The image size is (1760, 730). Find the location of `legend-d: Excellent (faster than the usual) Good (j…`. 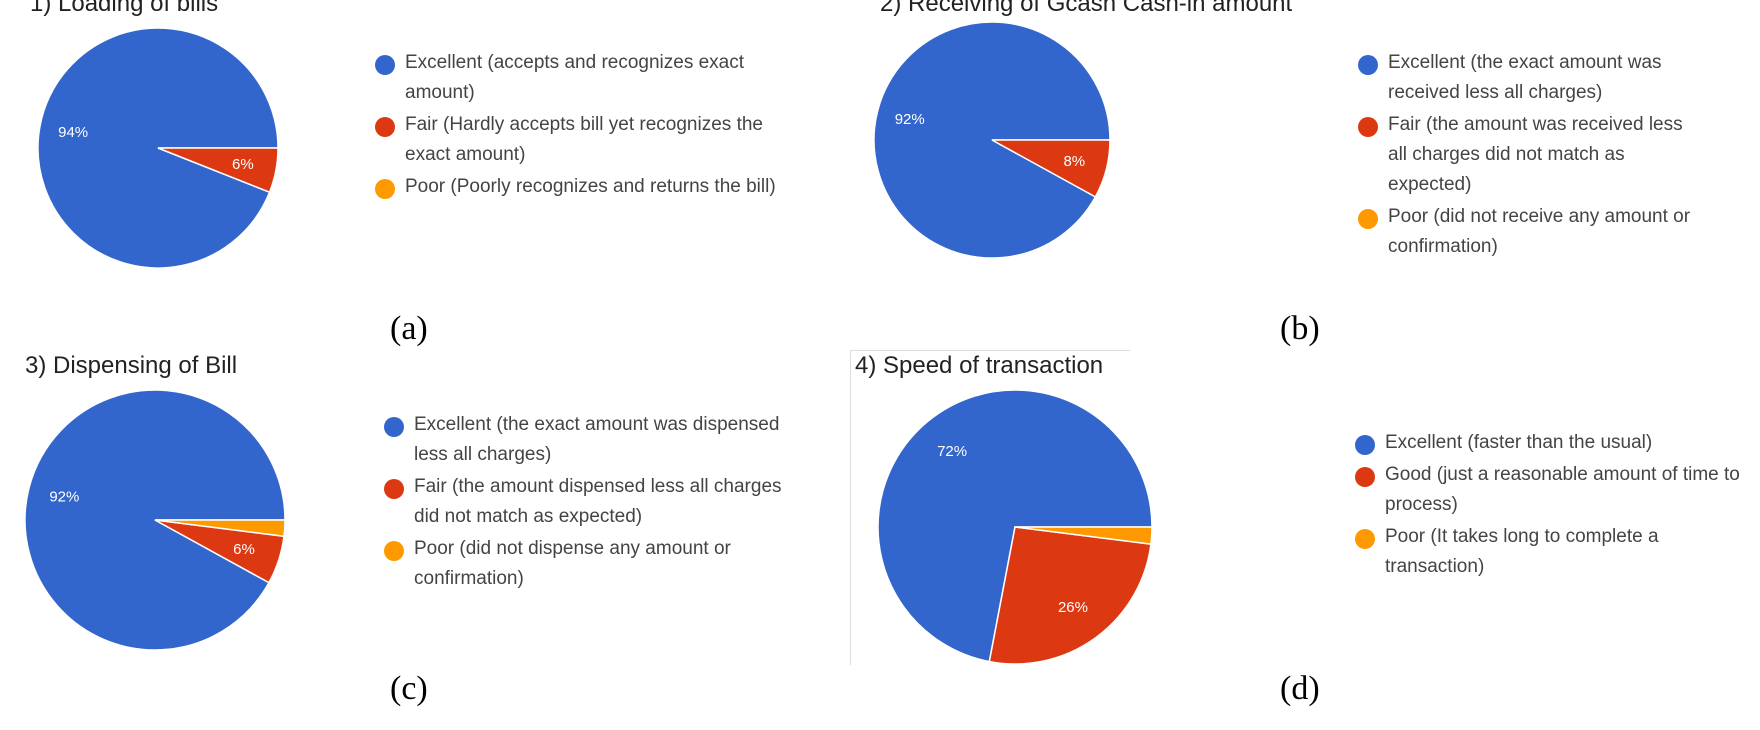

legend-d: Excellent (faster than the usual) Good (j… is located at coordinates (1555, 506).